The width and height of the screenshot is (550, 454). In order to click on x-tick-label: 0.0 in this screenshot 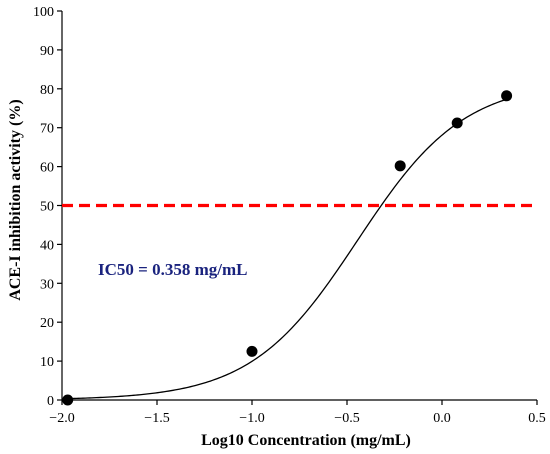, I will do `click(442, 418)`.